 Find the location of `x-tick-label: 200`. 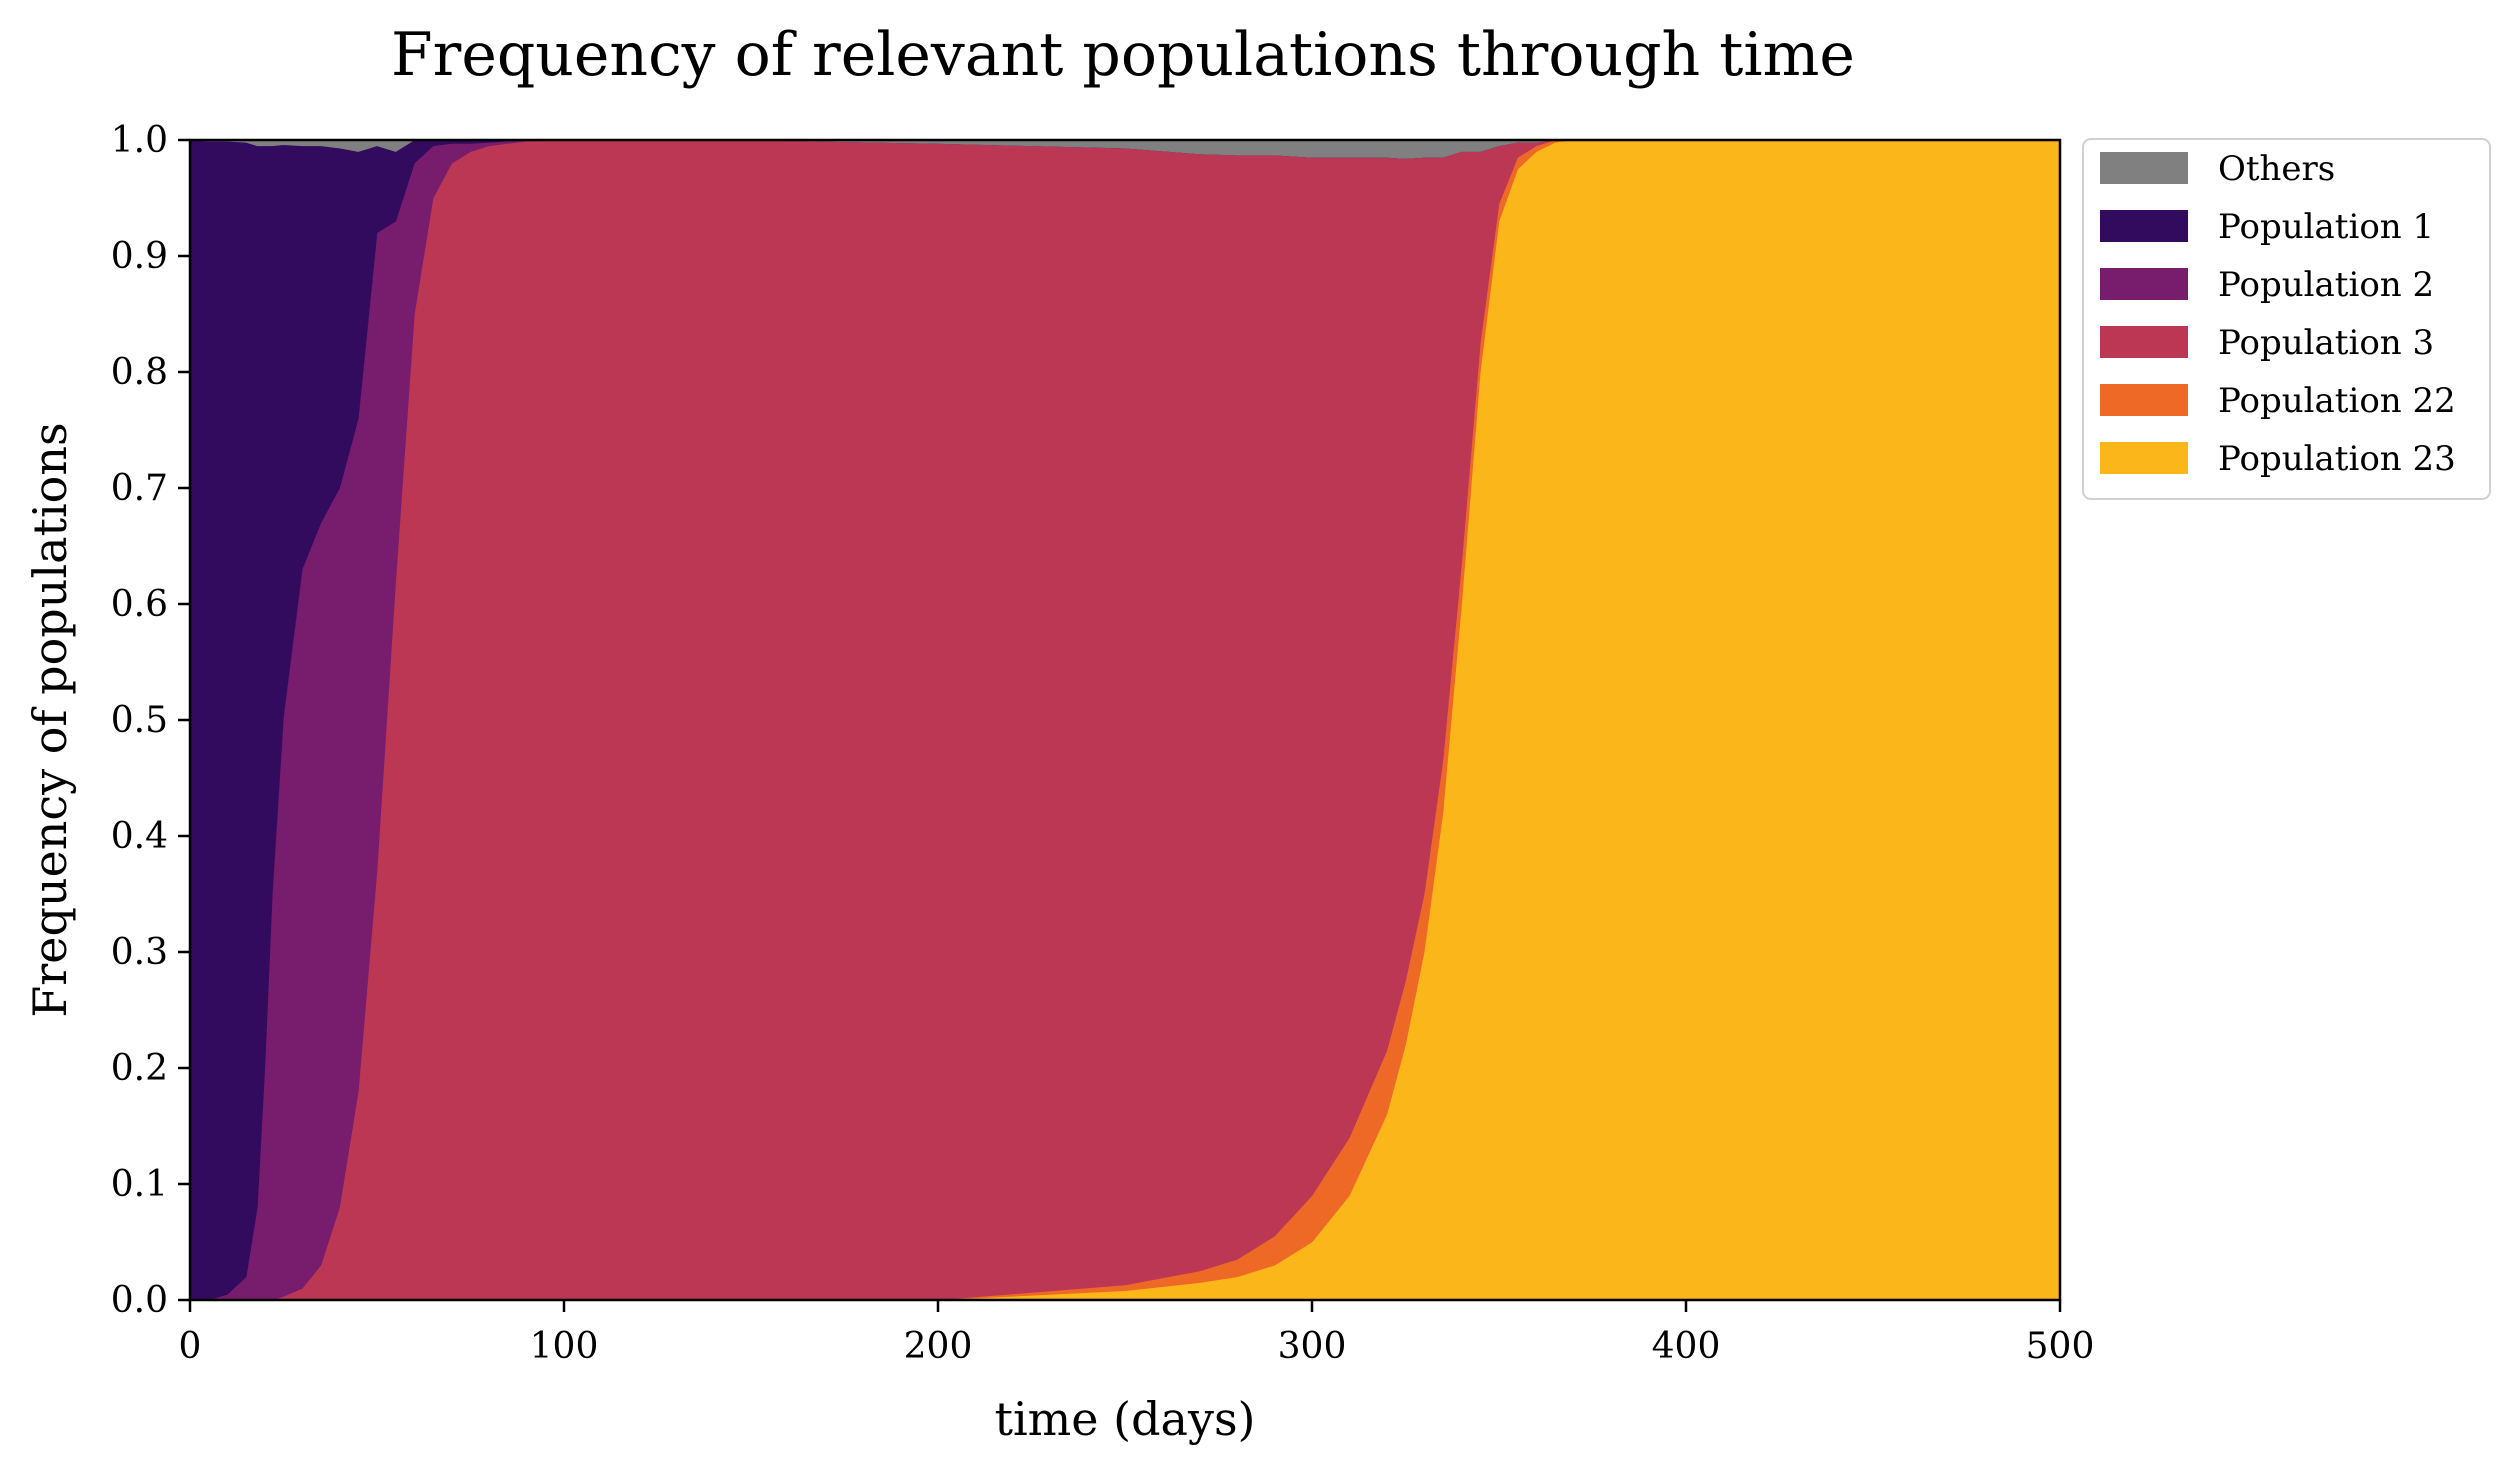

x-tick-label: 200 is located at coordinates (938, 1346).